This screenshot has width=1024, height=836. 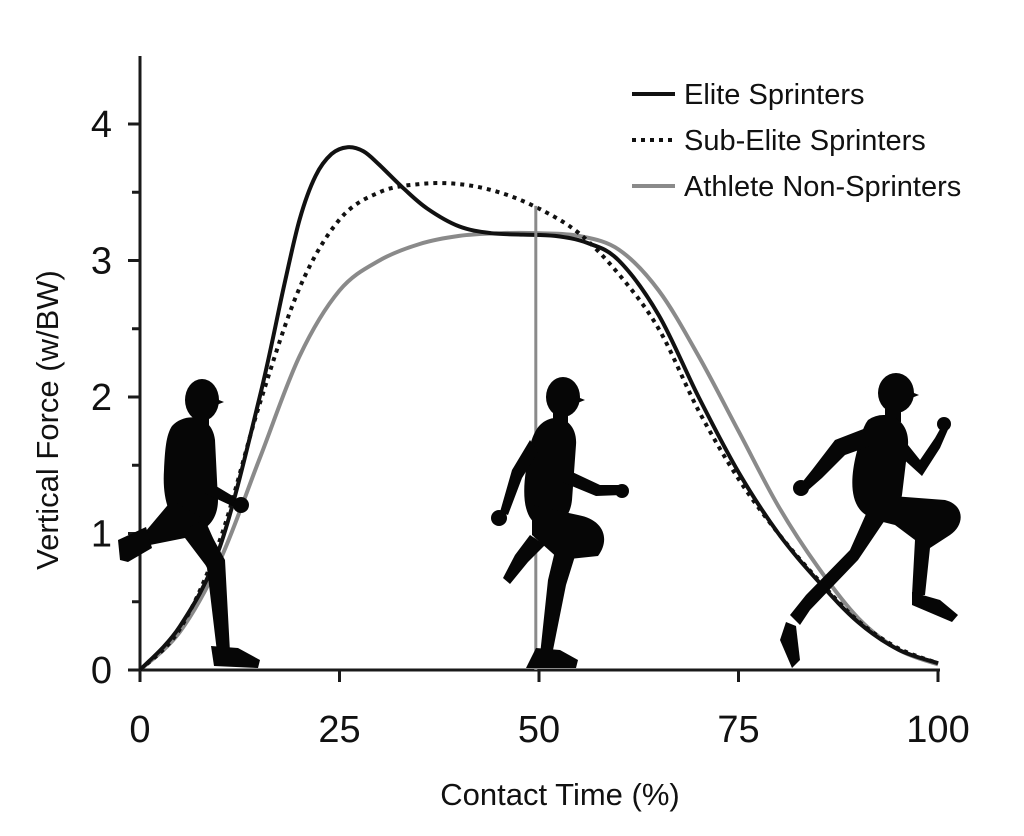 I want to click on runner-early-stance-icon, so click(x=189, y=523).